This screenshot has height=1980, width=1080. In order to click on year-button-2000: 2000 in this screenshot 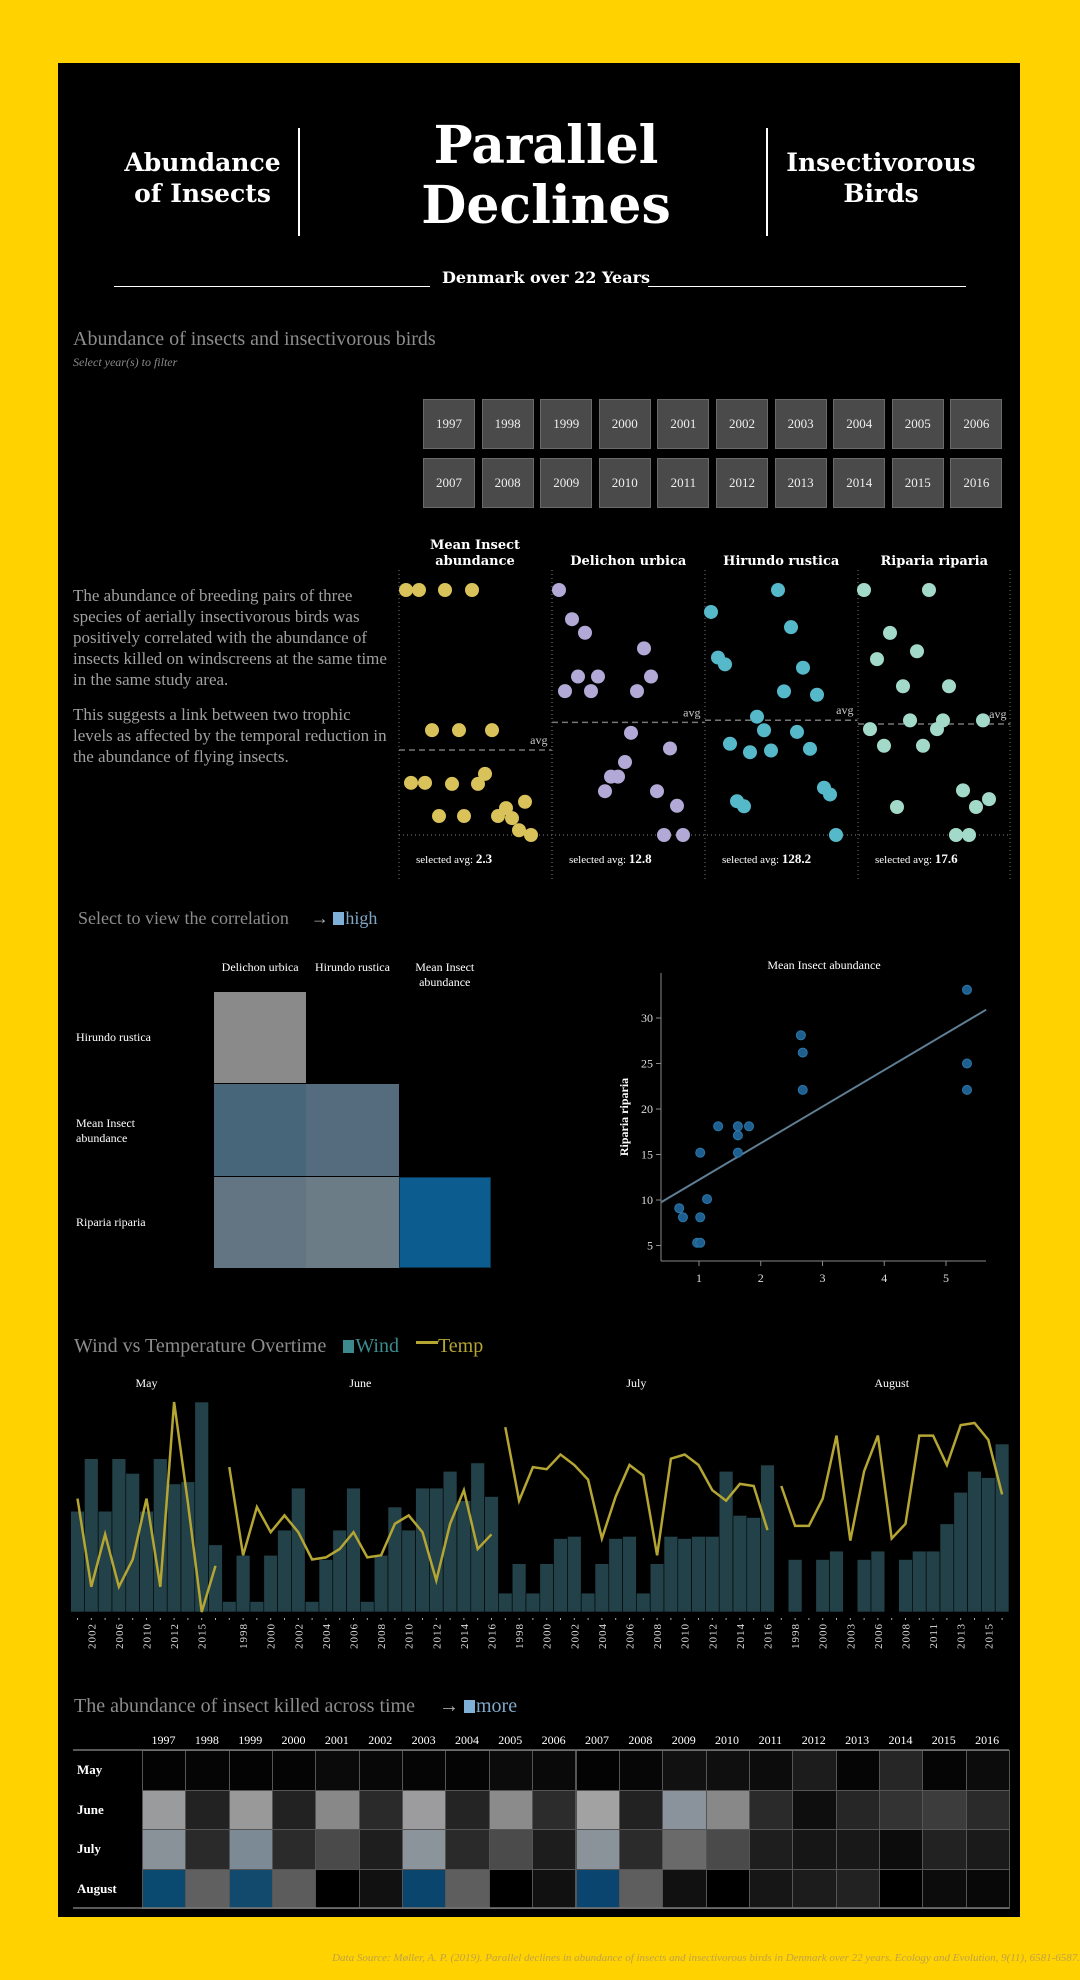, I will do `click(624, 424)`.